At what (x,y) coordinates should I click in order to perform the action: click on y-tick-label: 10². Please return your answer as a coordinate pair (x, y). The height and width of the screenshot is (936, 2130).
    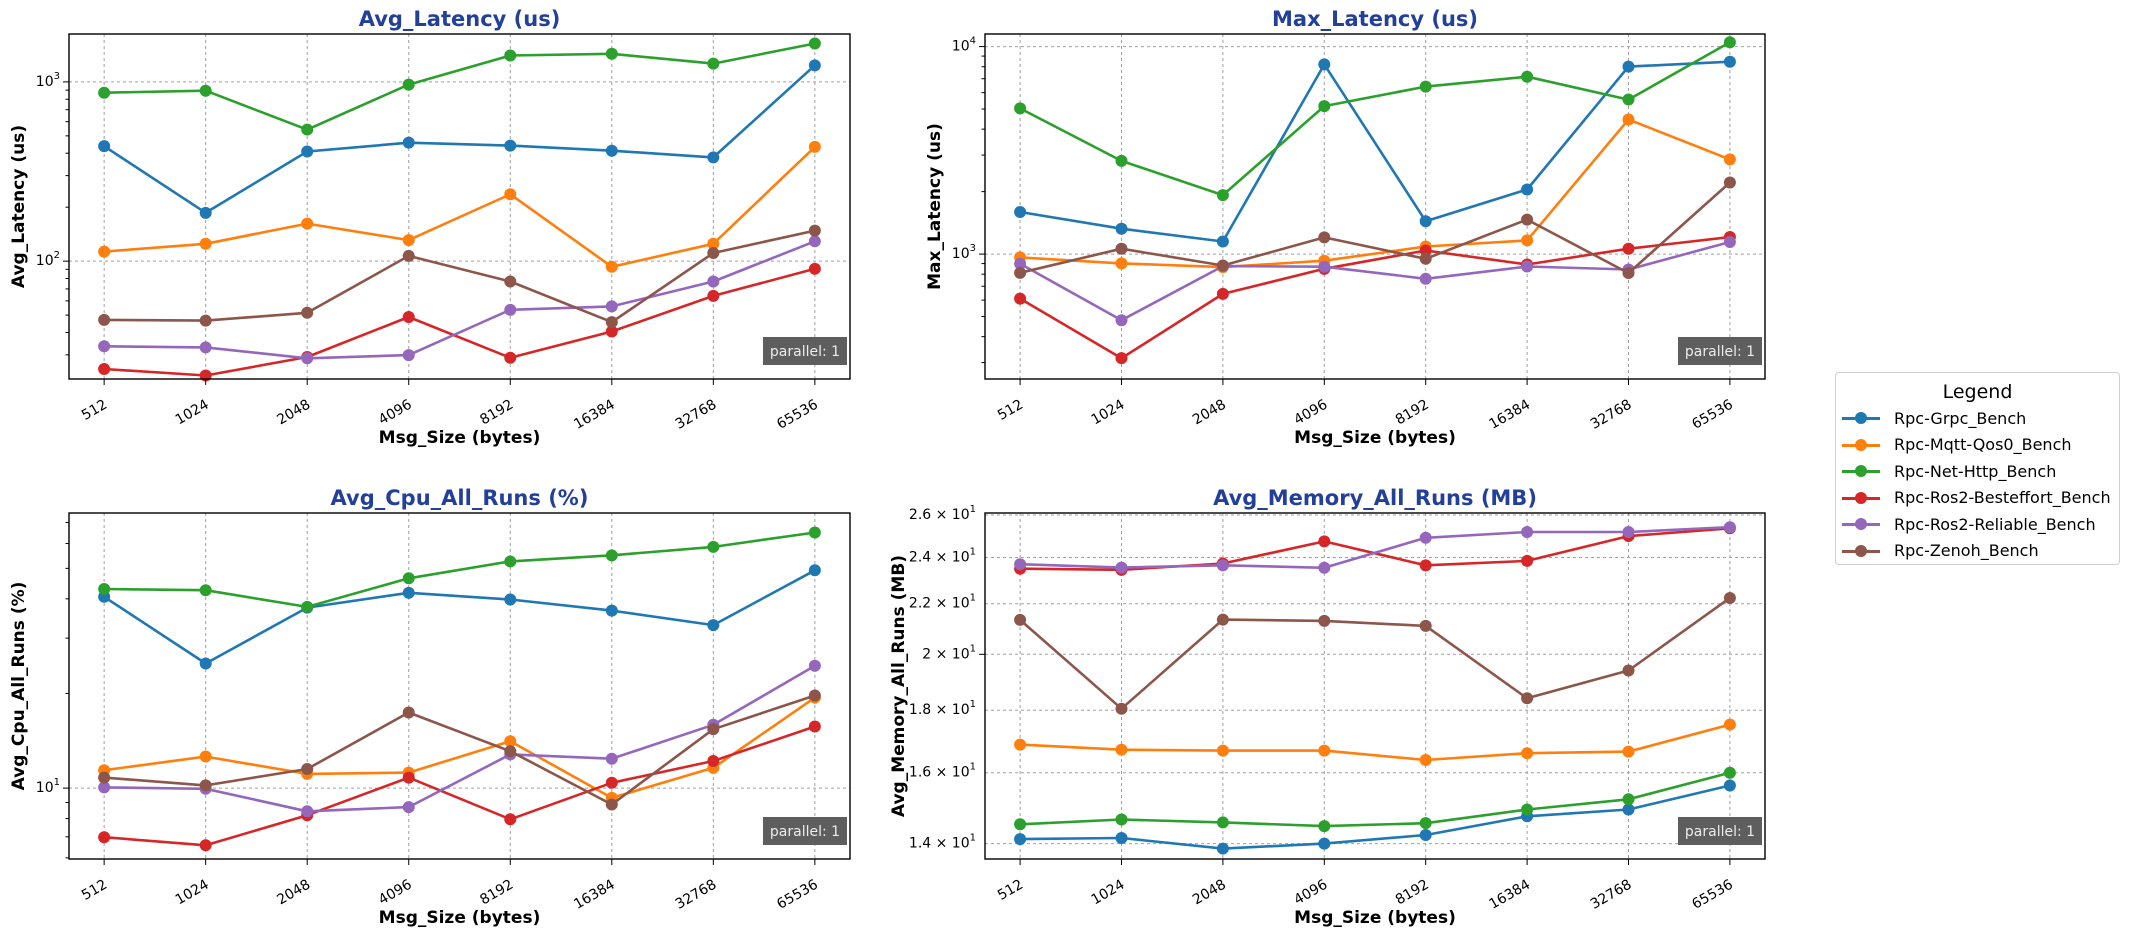
    Looking at the image, I should click on (48, 259).